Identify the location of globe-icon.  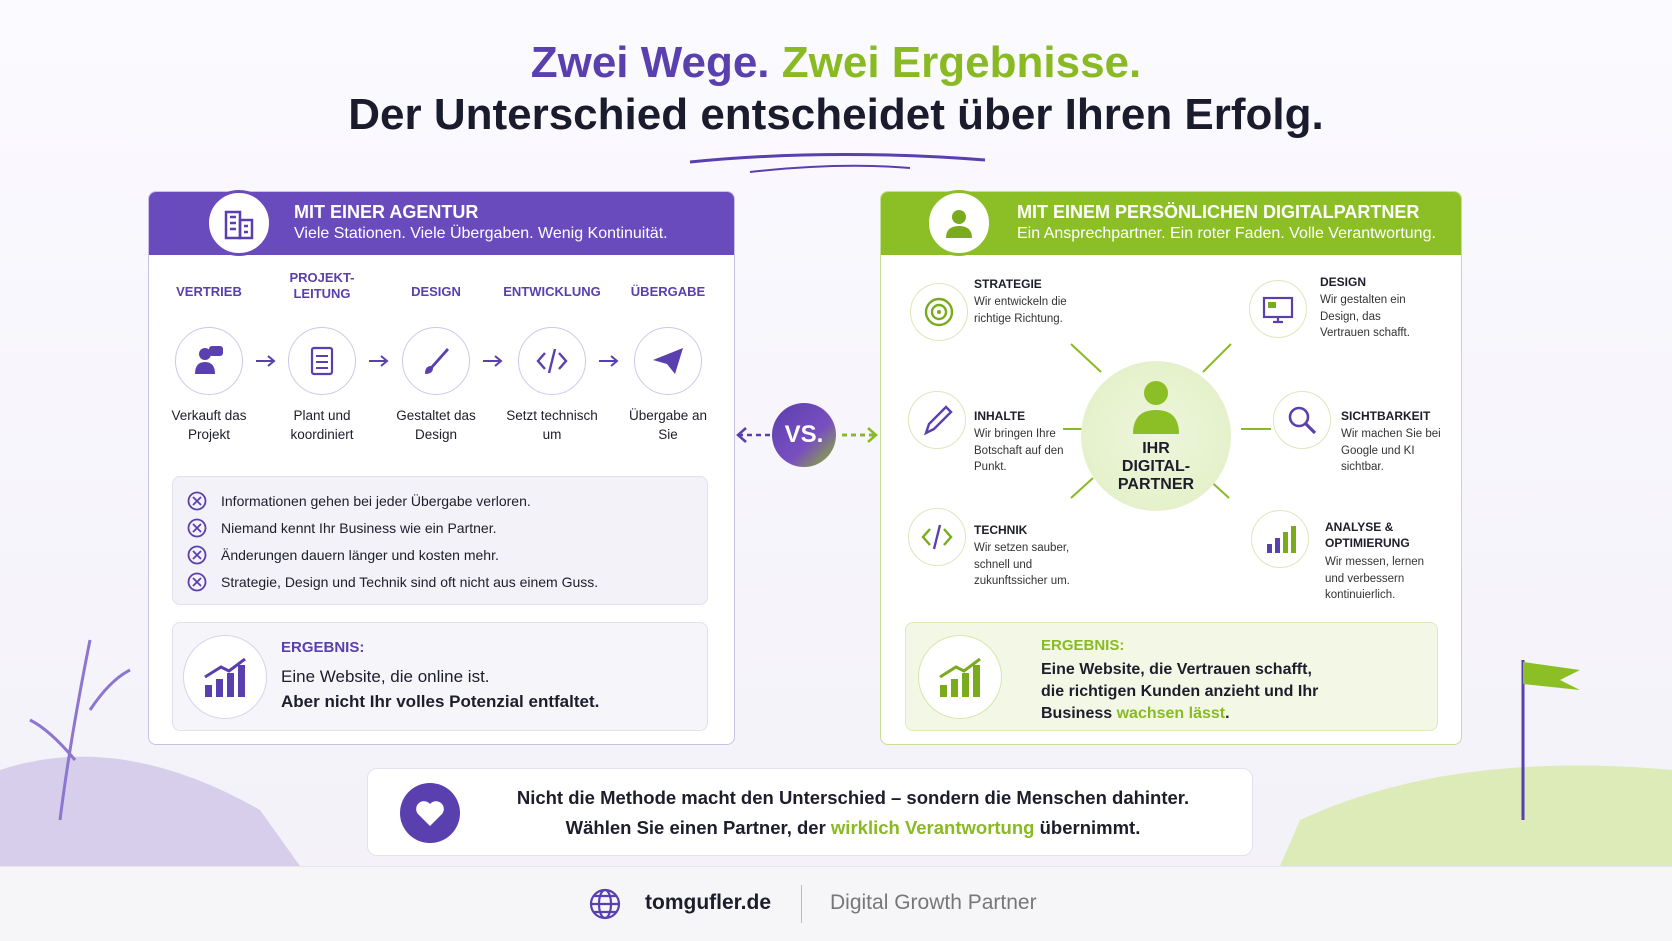
(605, 904).